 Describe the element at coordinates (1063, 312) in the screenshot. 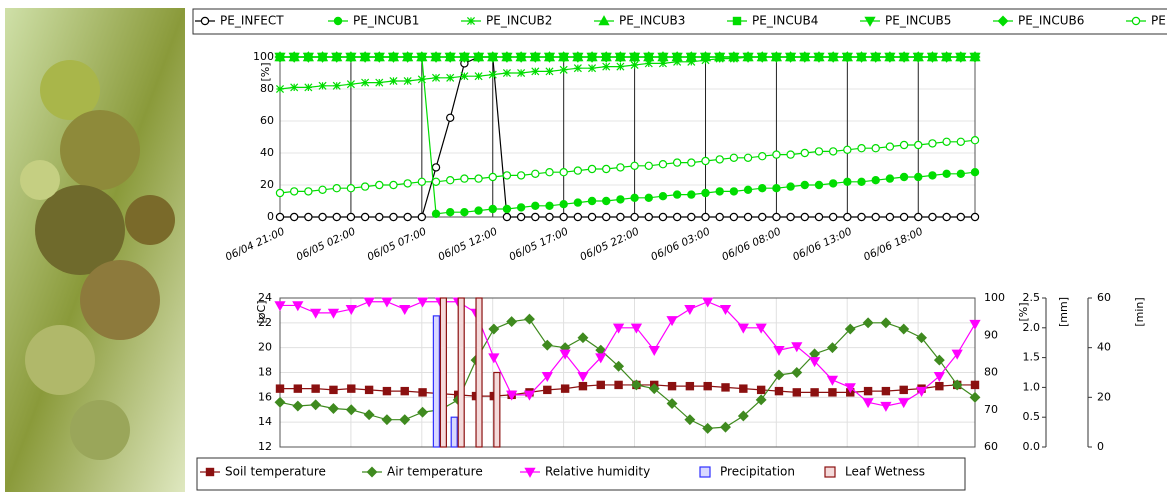

I see `axis-label: [mm]` at that location.